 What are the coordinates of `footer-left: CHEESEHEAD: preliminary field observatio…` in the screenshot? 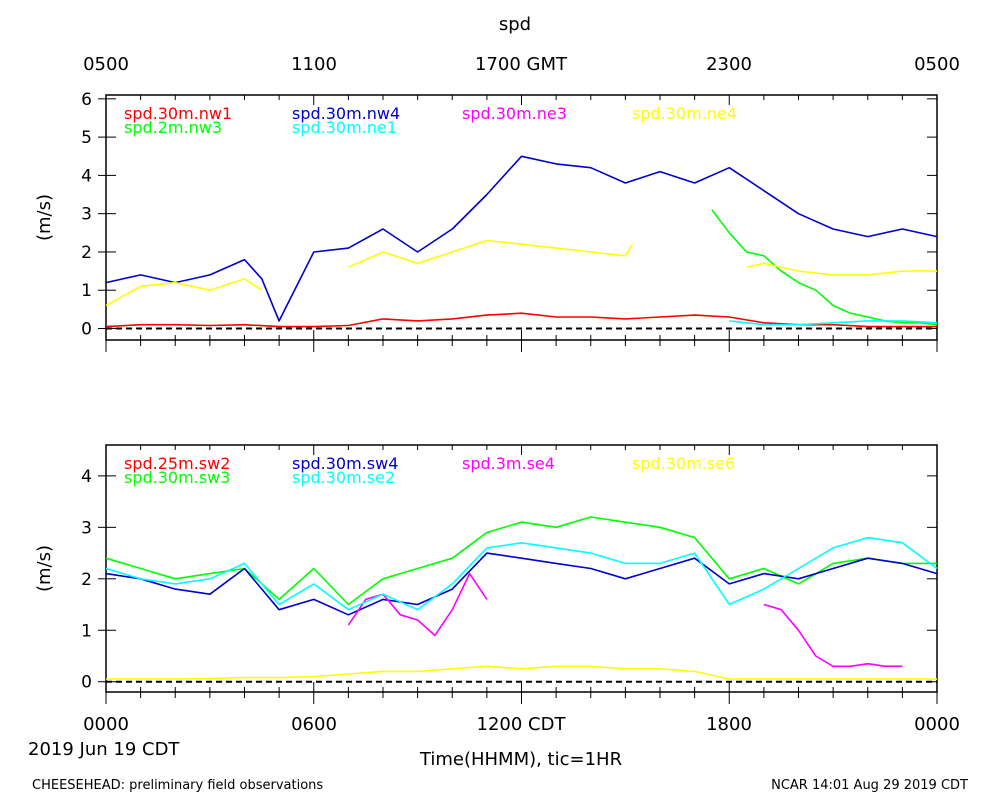 It's located at (177, 785).